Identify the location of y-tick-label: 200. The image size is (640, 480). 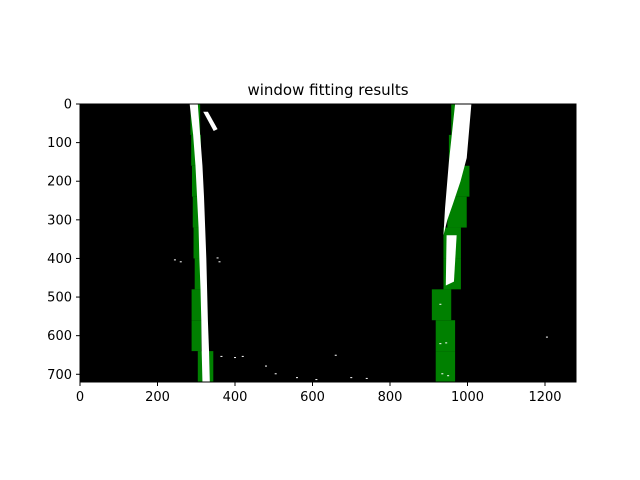
(59, 182).